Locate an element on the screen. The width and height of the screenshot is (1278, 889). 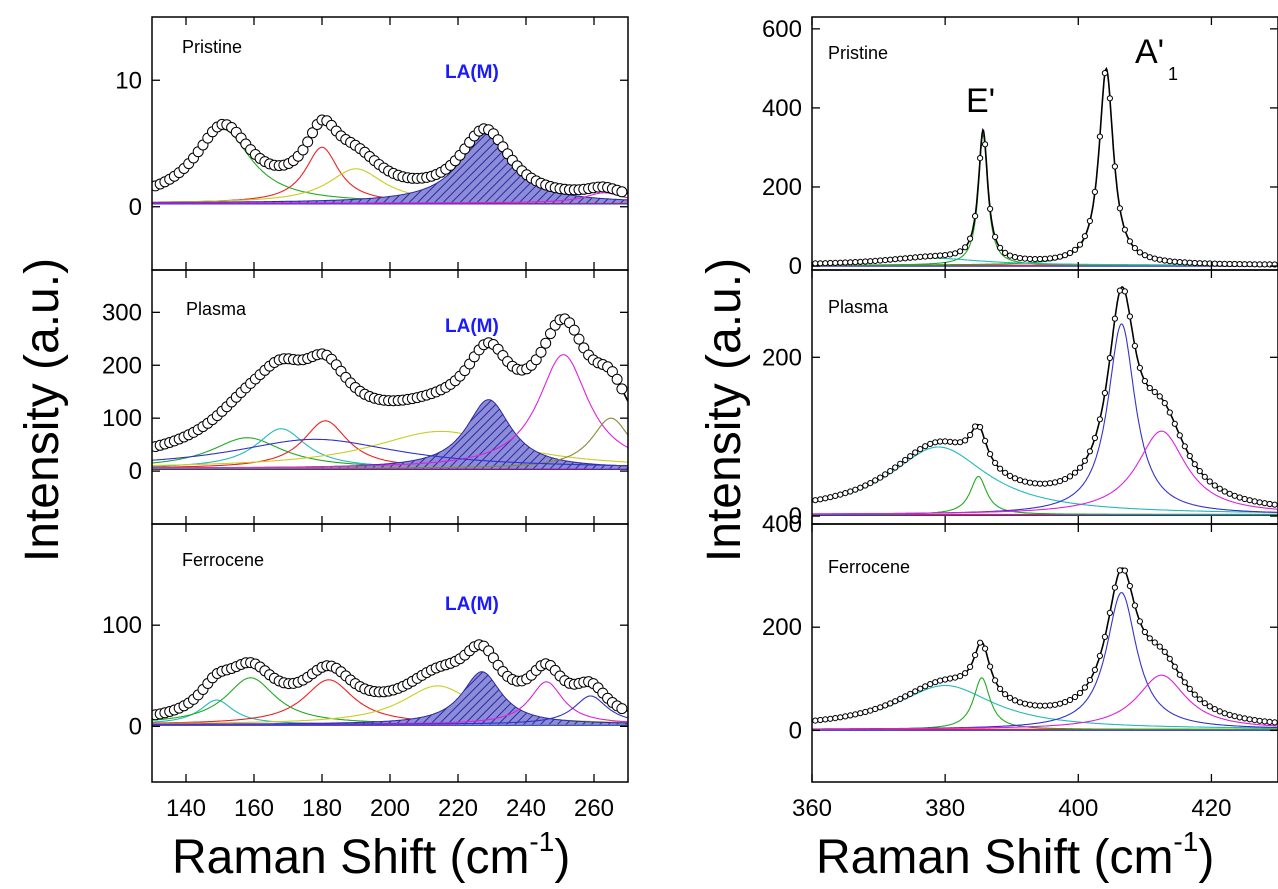
sample-label: Plasma is located at coordinates (858, 307).